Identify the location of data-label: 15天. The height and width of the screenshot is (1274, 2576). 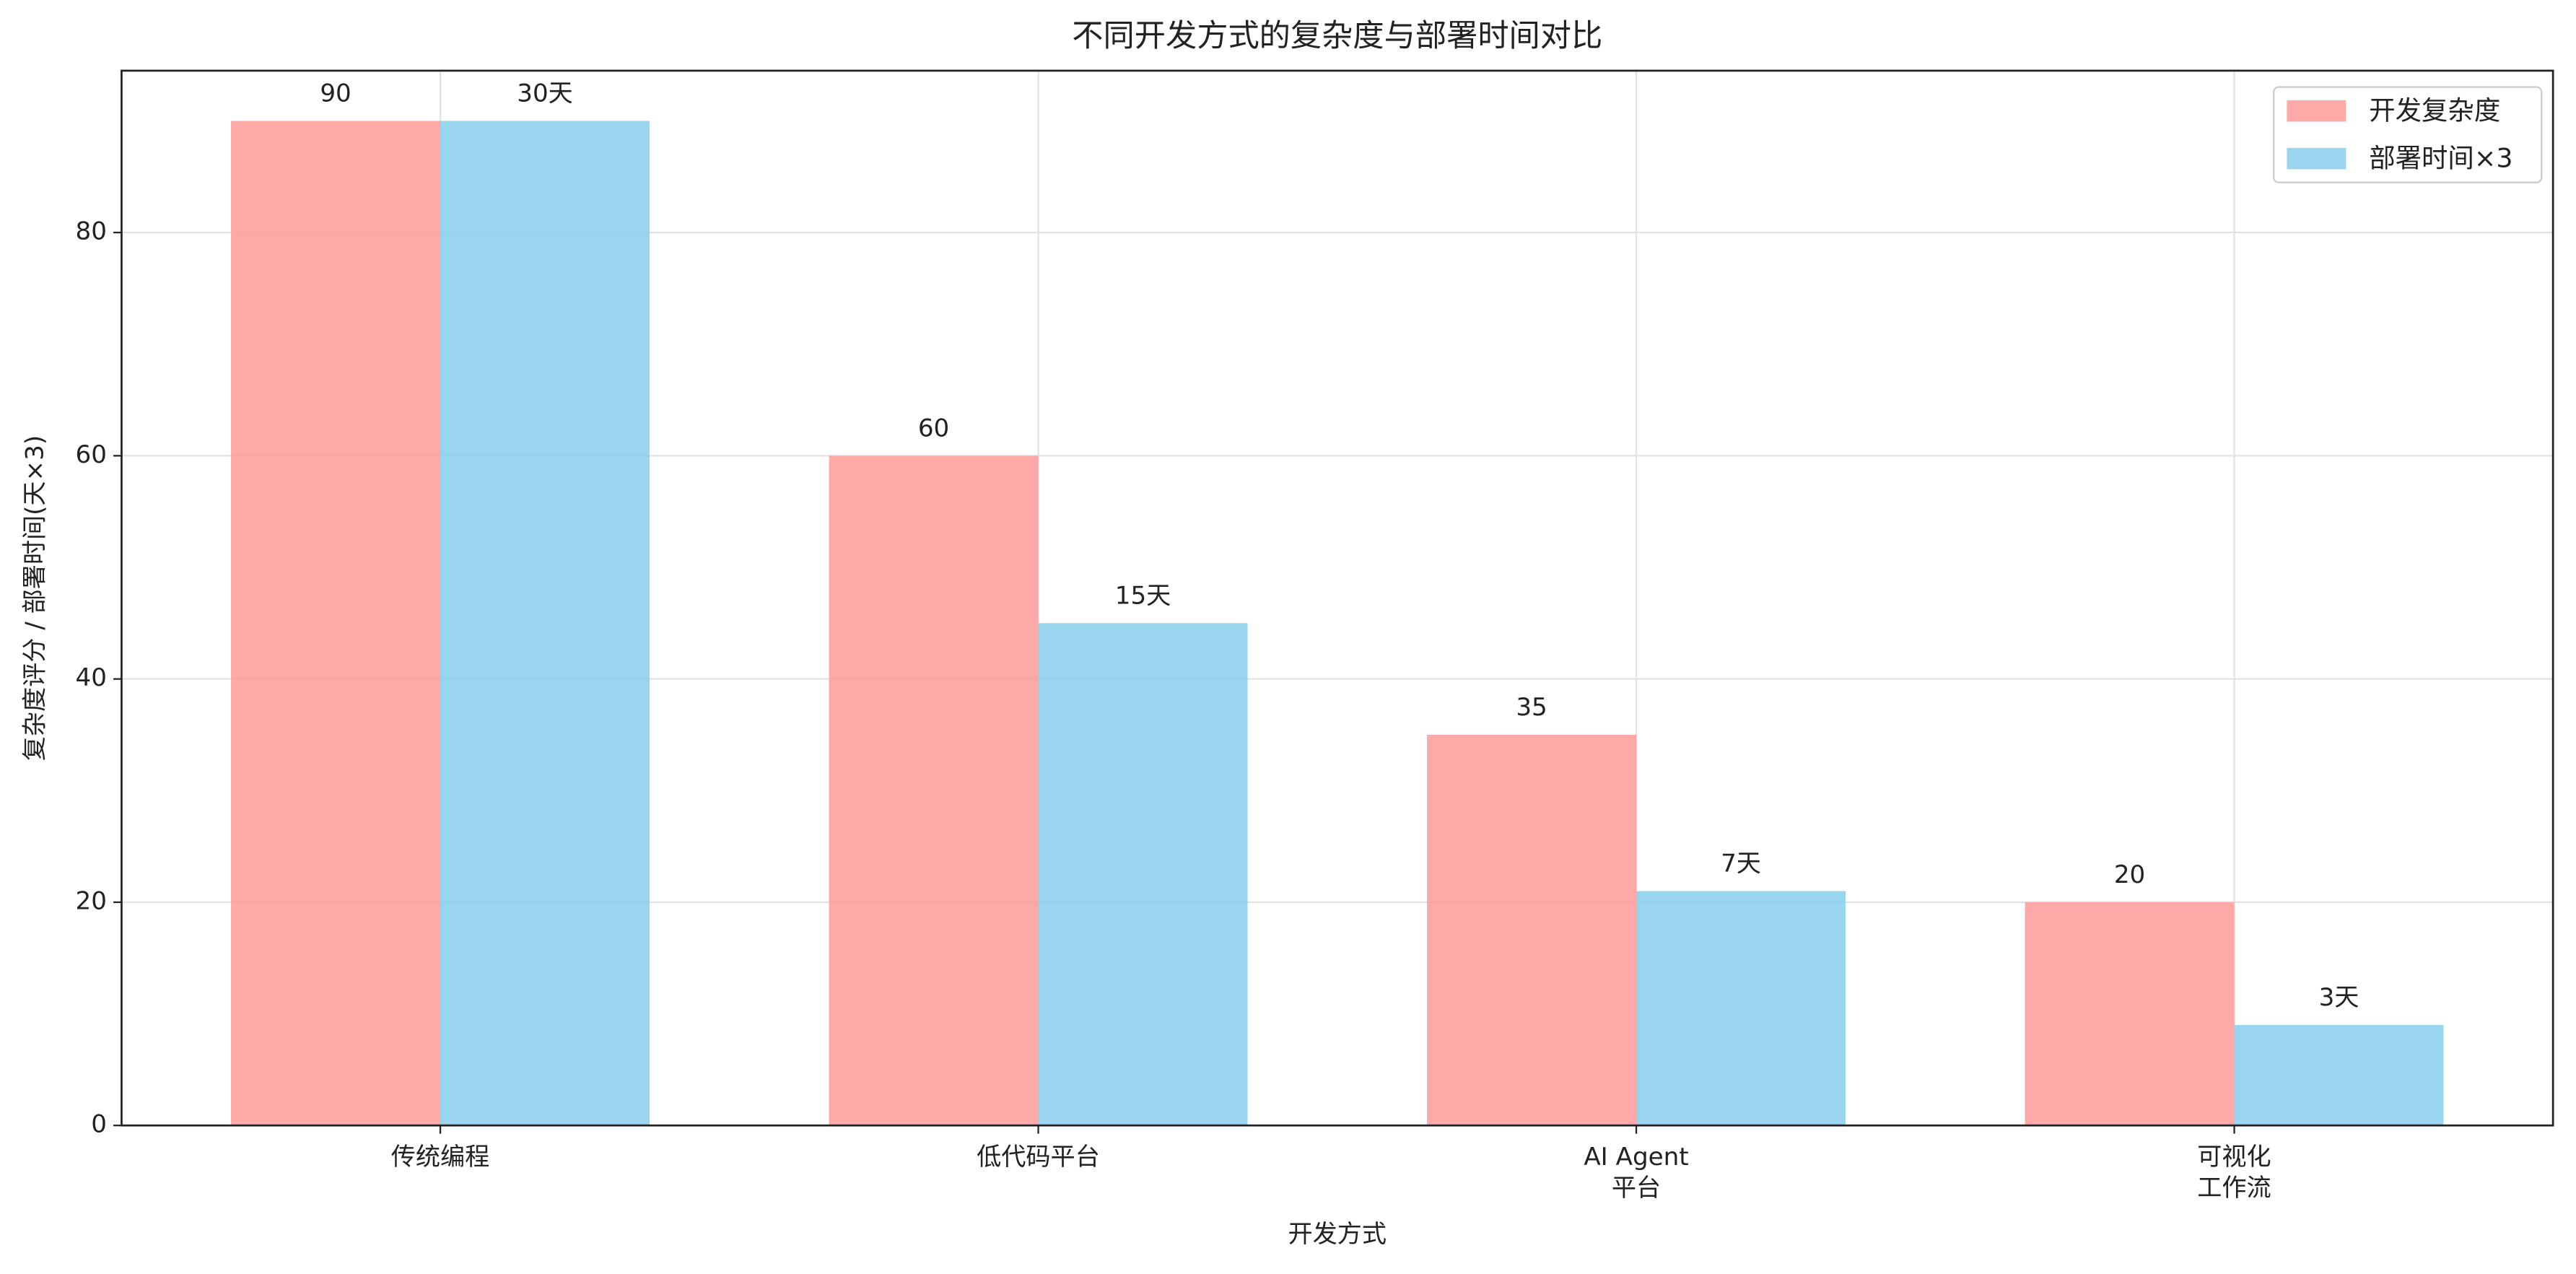
(1143, 595).